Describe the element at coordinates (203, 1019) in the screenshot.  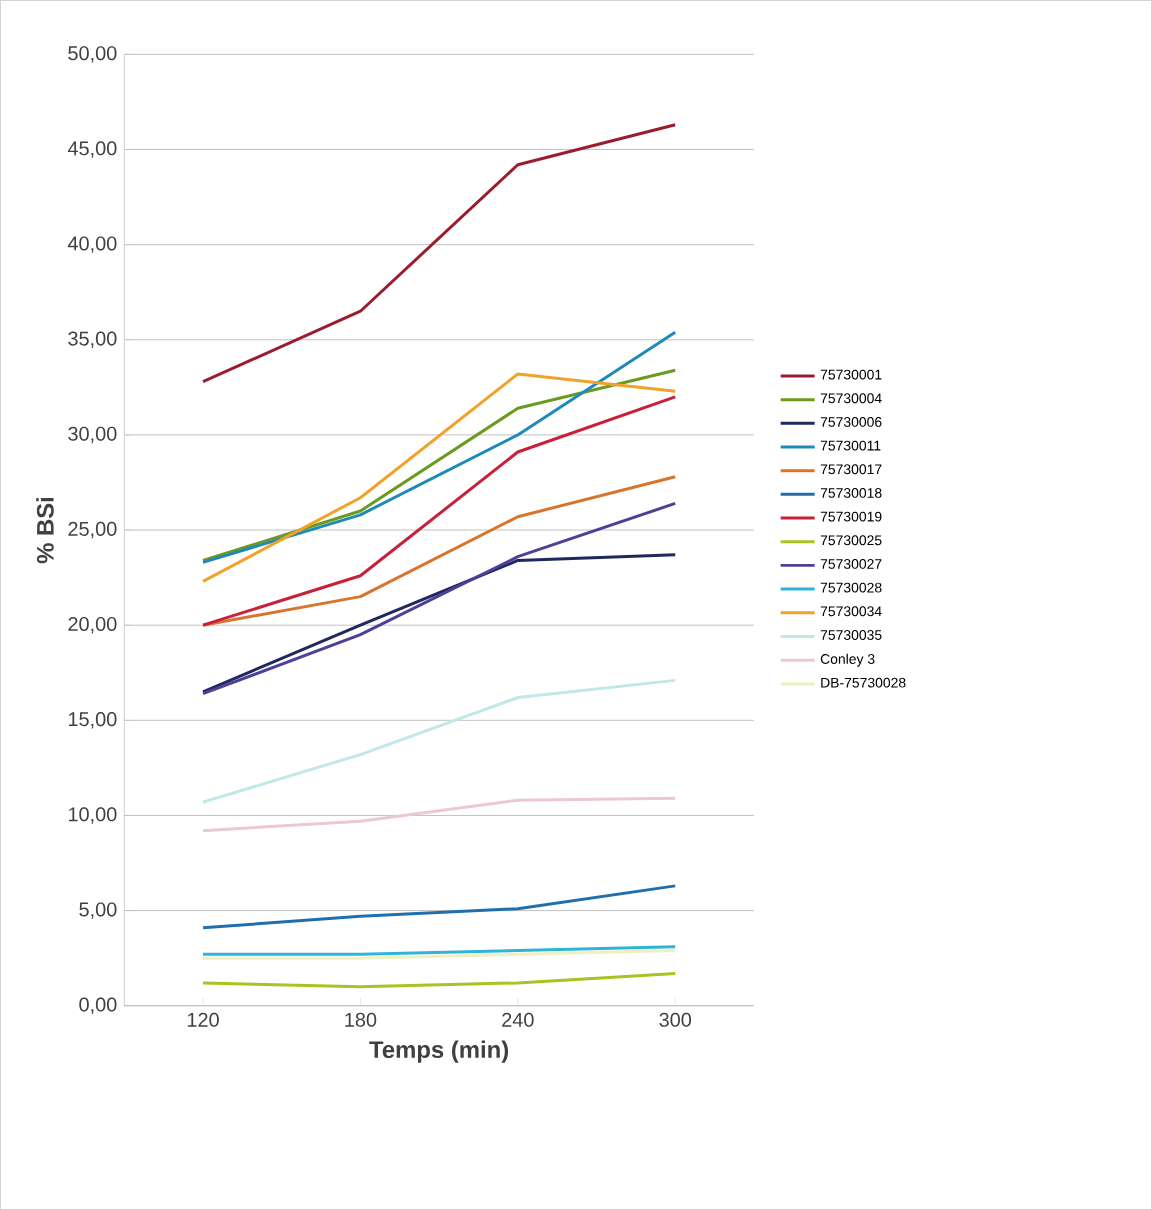
I see `x-tick-label: 120` at that location.